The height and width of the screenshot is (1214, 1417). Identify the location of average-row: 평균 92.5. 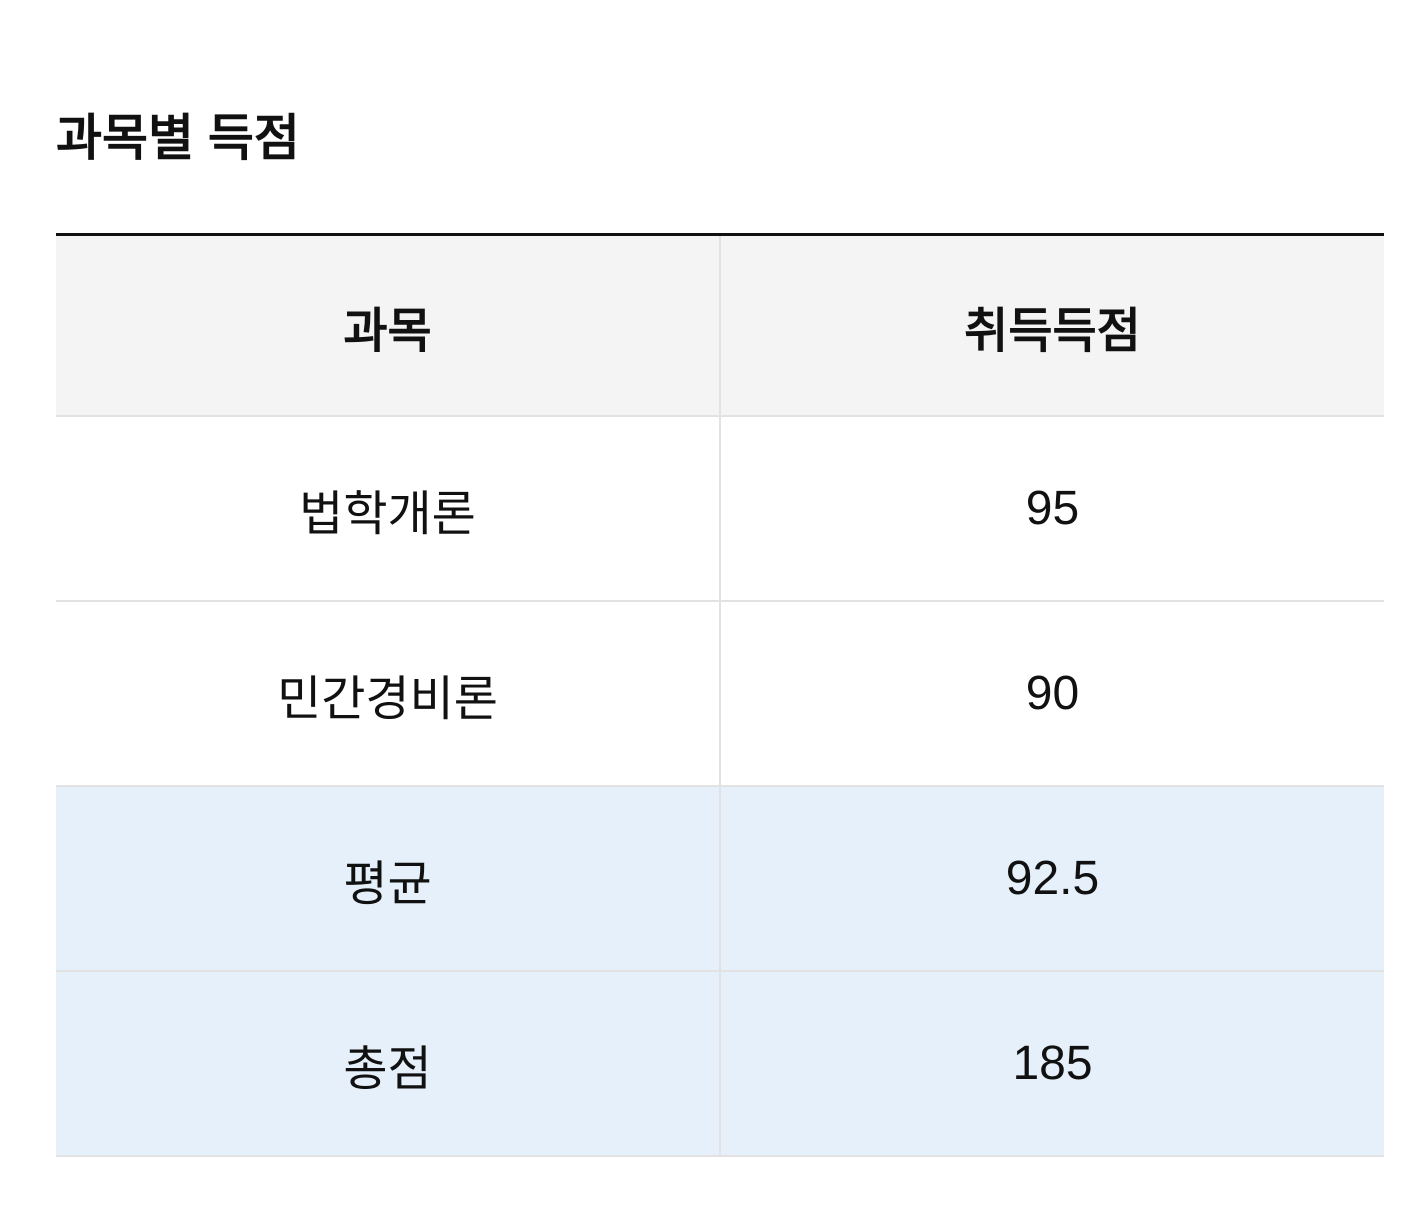
(720, 879).